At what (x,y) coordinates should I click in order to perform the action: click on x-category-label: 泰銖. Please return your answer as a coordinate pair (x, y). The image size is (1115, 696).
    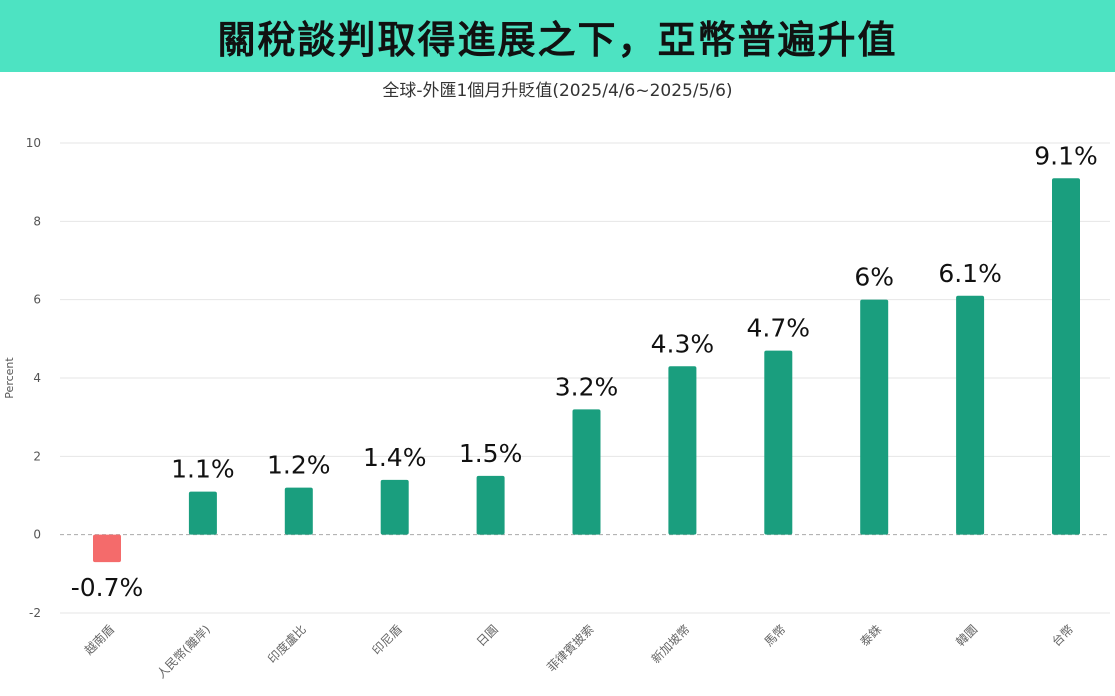
    Looking at the image, I should click on (871, 636).